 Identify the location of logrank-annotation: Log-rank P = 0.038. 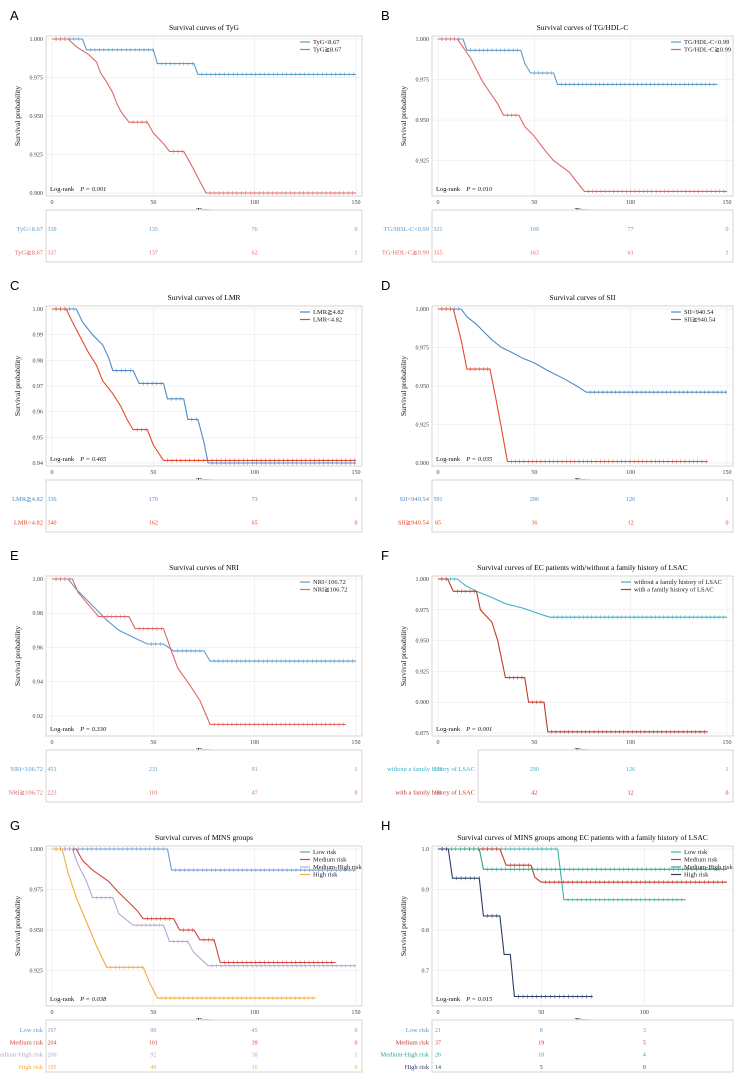
(78, 999).